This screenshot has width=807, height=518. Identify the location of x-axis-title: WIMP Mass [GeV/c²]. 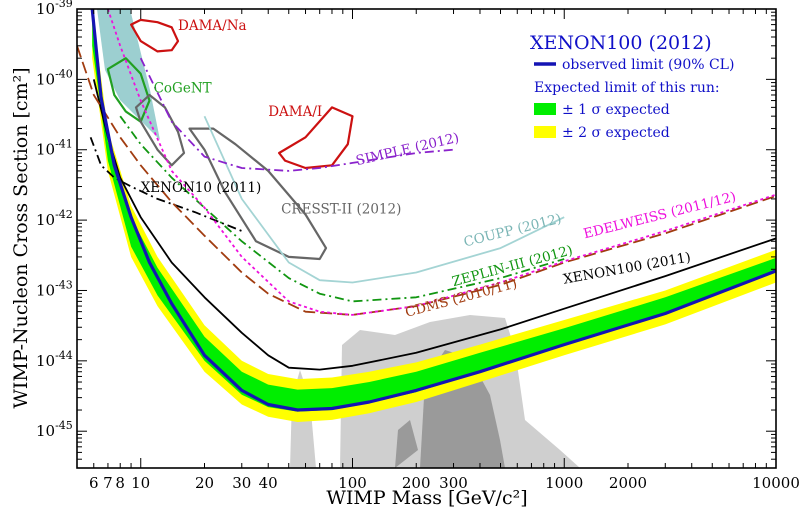
(426, 498).